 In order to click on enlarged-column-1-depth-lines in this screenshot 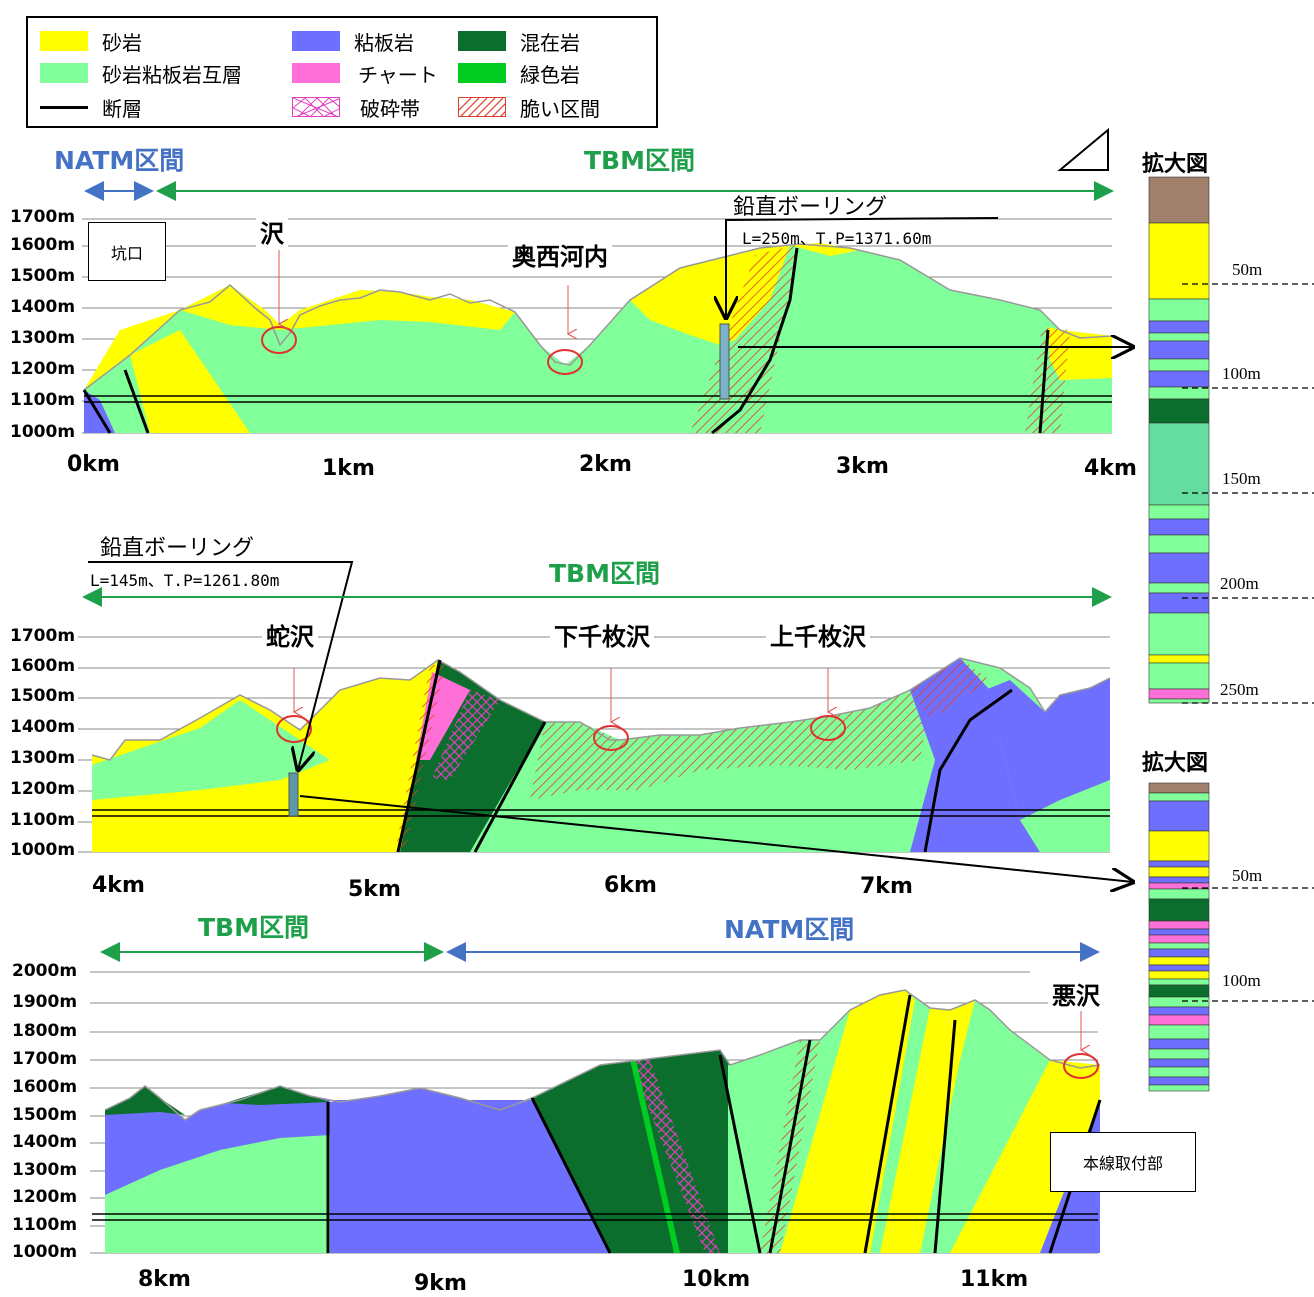, I will do `click(1248, 493)`.